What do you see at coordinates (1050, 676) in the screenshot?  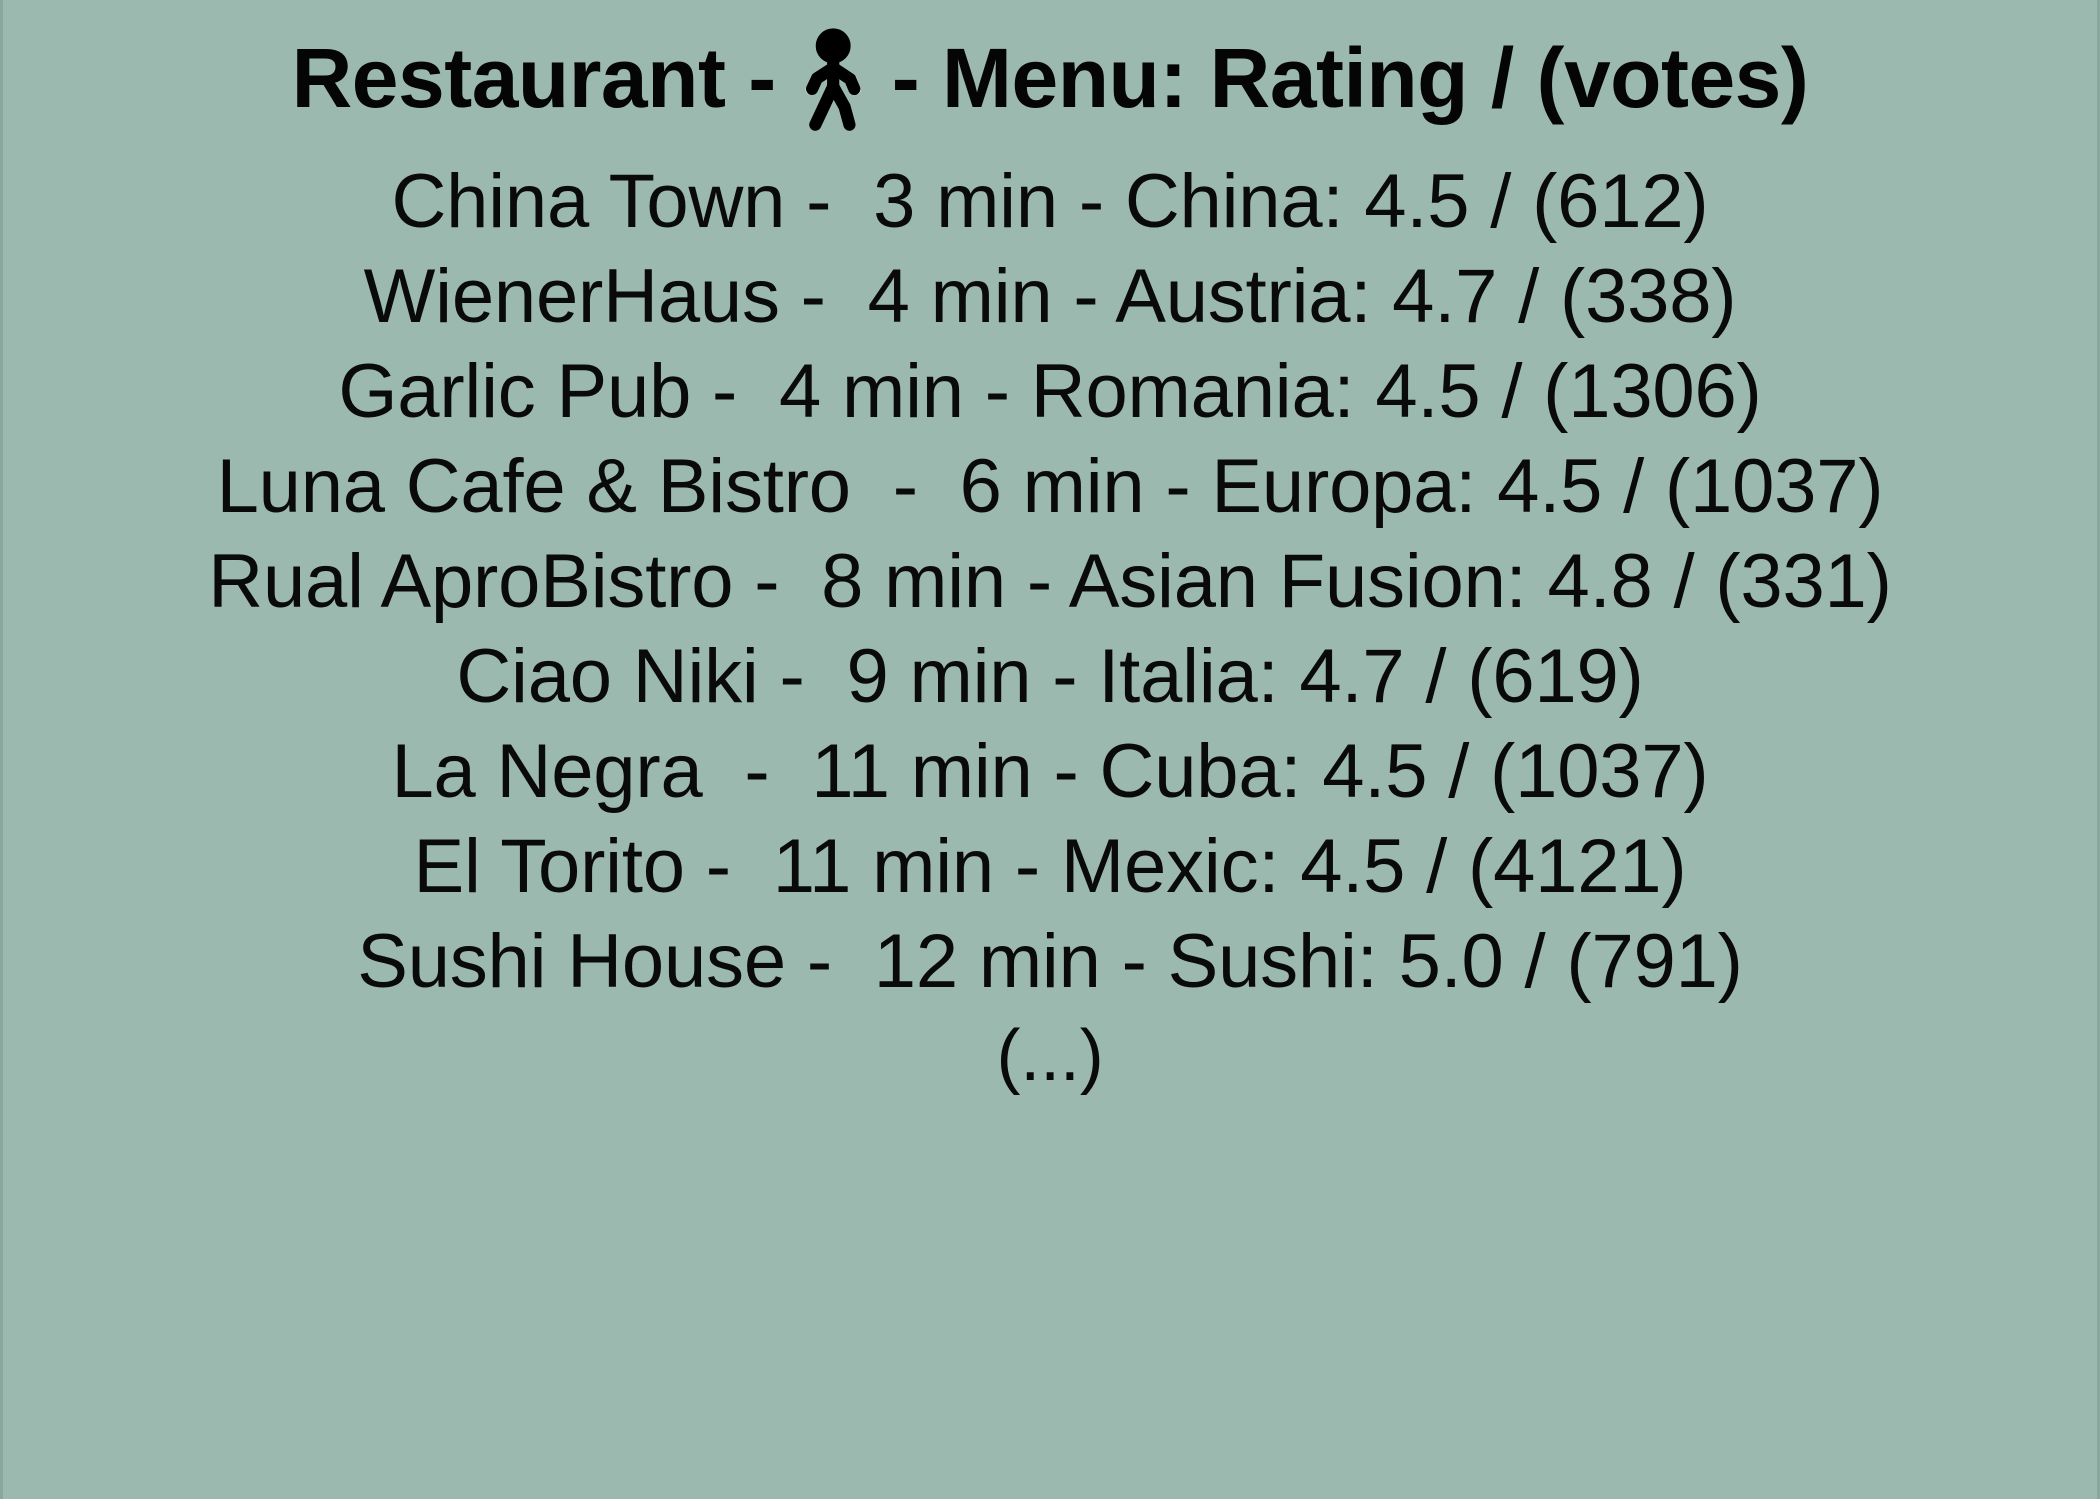 I see `list-item: Ciao Niki - 9 min - Italia: 4.7 / (619)` at bounding box center [1050, 676].